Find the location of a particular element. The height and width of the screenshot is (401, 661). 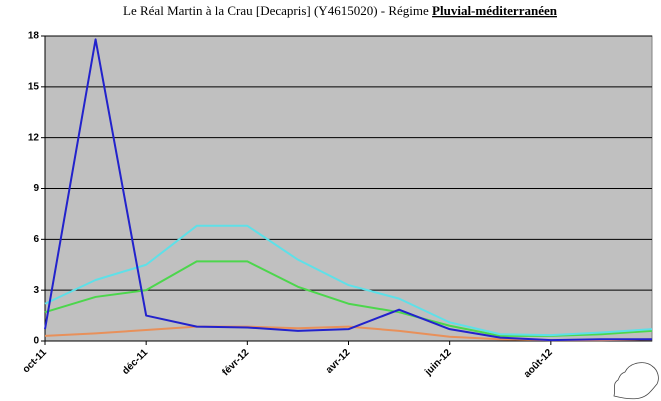

y-tick-label: 9 is located at coordinates (36, 188).